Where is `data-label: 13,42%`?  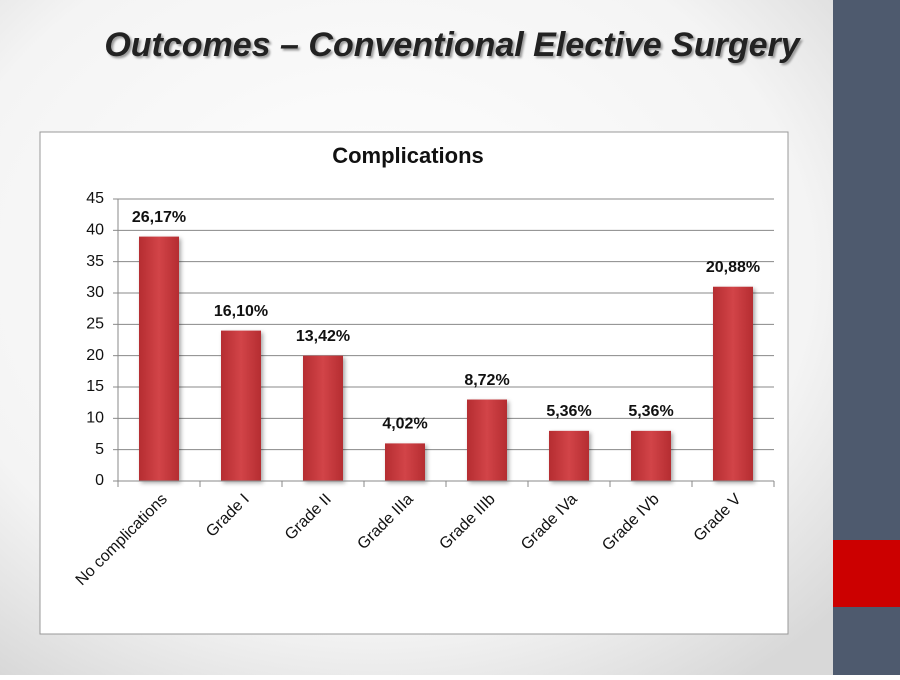
data-label: 13,42% is located at coordinates (323, 336).